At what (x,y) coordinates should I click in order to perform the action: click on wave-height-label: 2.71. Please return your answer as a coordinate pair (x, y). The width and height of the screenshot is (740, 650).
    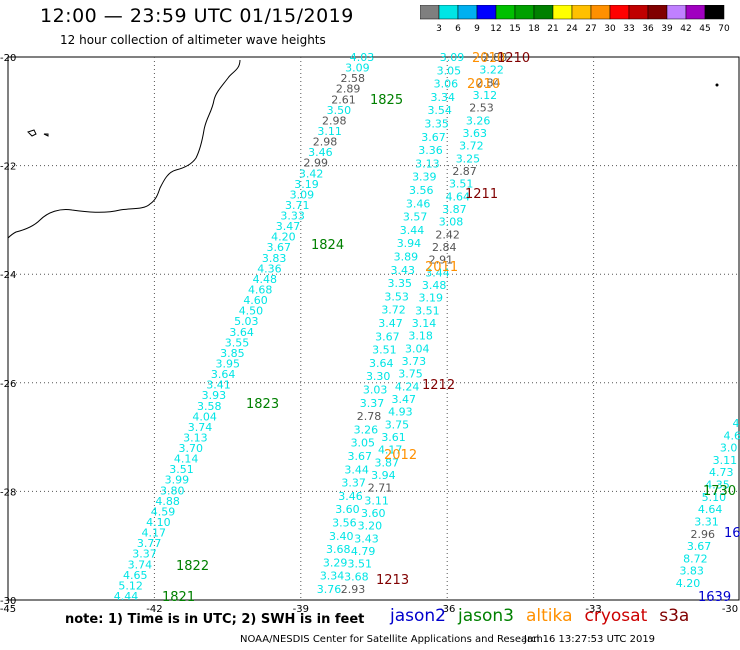
    Looking at the image, I should click on (380, 488).